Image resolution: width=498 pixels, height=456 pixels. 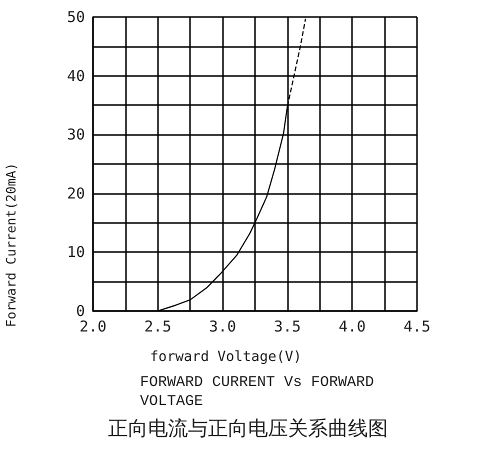 What do you see at coordinates (287, 327) in the screenshot?
I see `x-tick-label: 3.5` at bounding box center [287, 327].